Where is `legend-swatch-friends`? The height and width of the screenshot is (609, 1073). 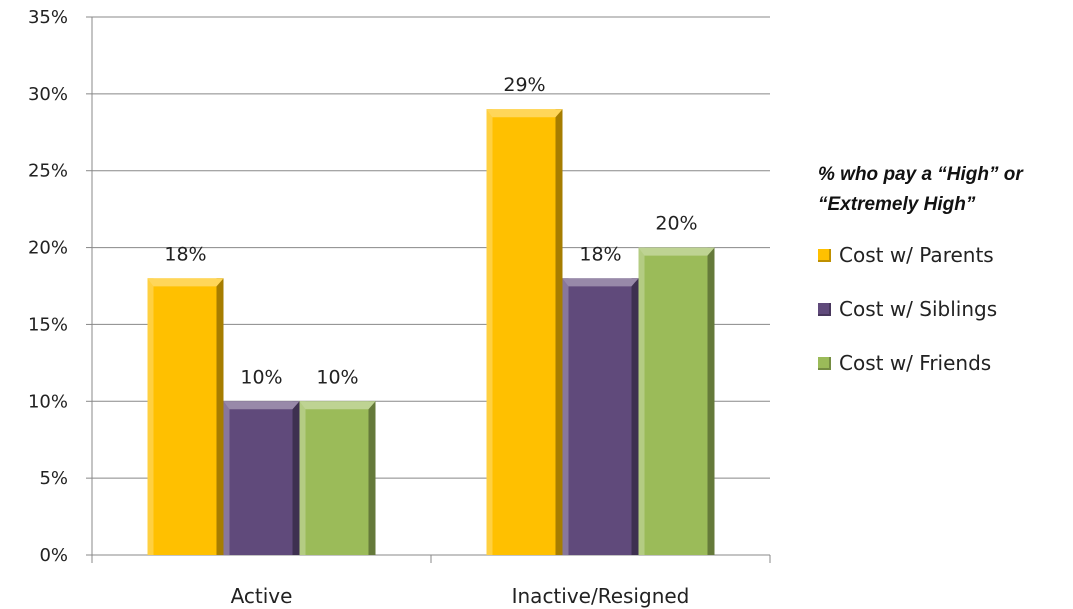
legend-swatch-friends is located at coordinates (824, 363).